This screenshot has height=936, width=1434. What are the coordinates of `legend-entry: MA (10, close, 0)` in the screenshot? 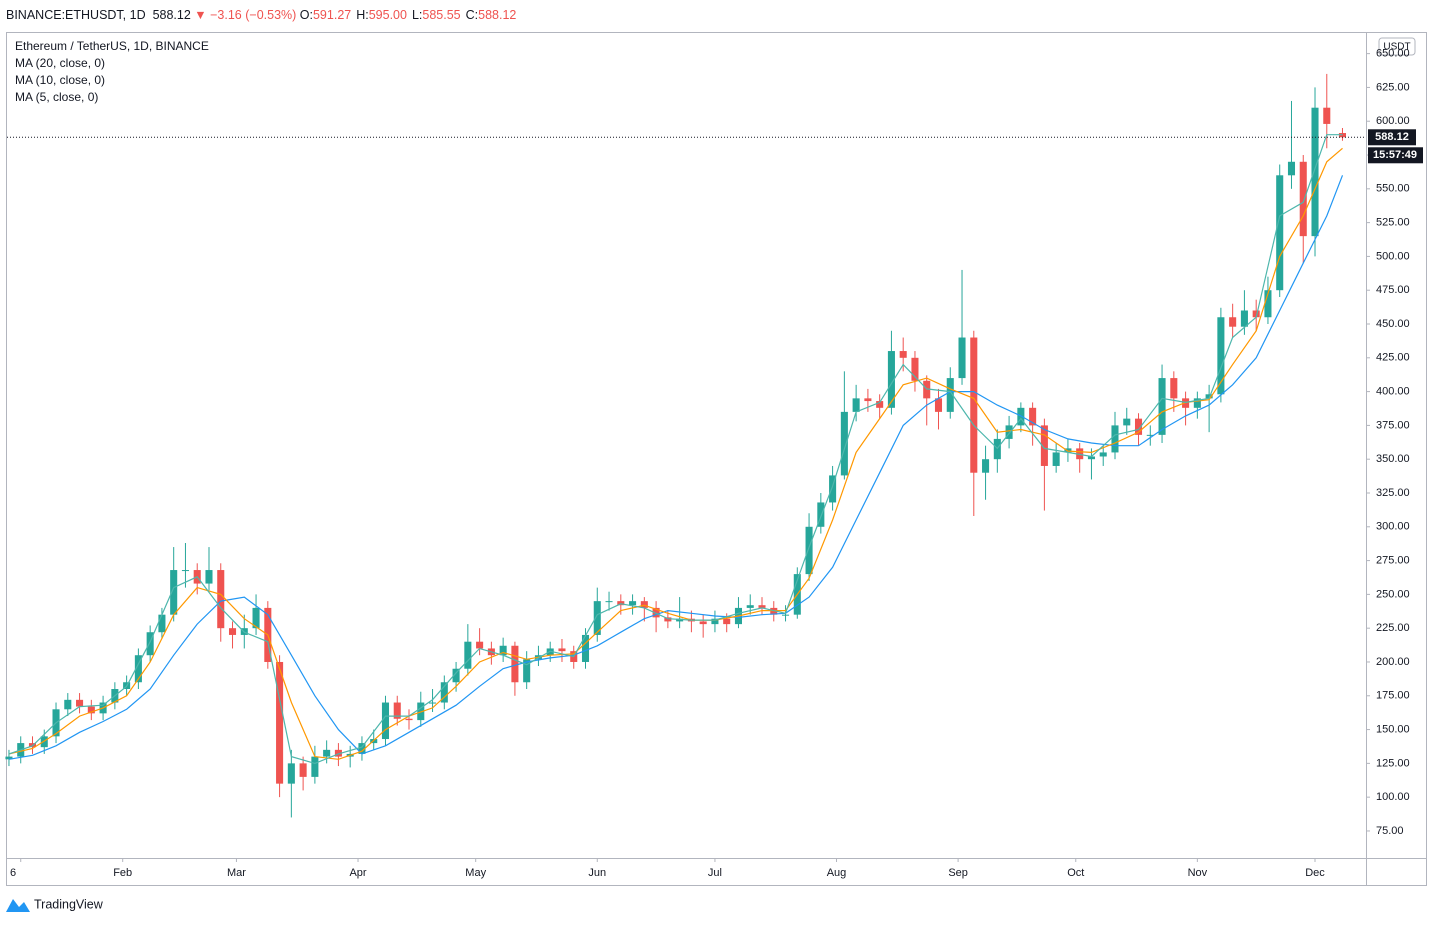 It's located at (60, 80).